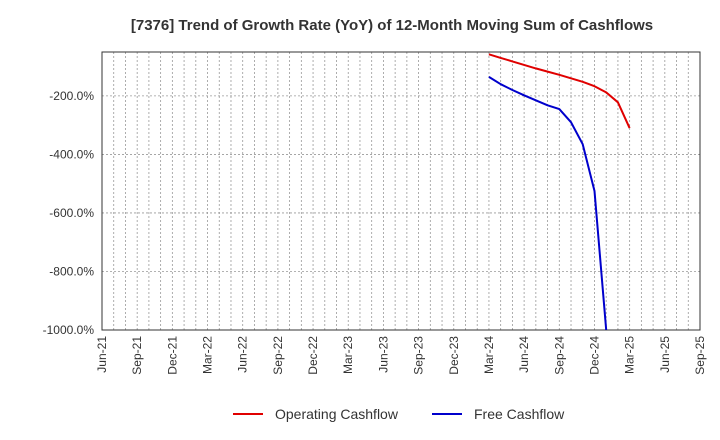 This screenshot has height=440, width=720. Describe the element at coordinates (208, 355) in the screenshot. I see `x-tick-label: Mar-22` at that location.